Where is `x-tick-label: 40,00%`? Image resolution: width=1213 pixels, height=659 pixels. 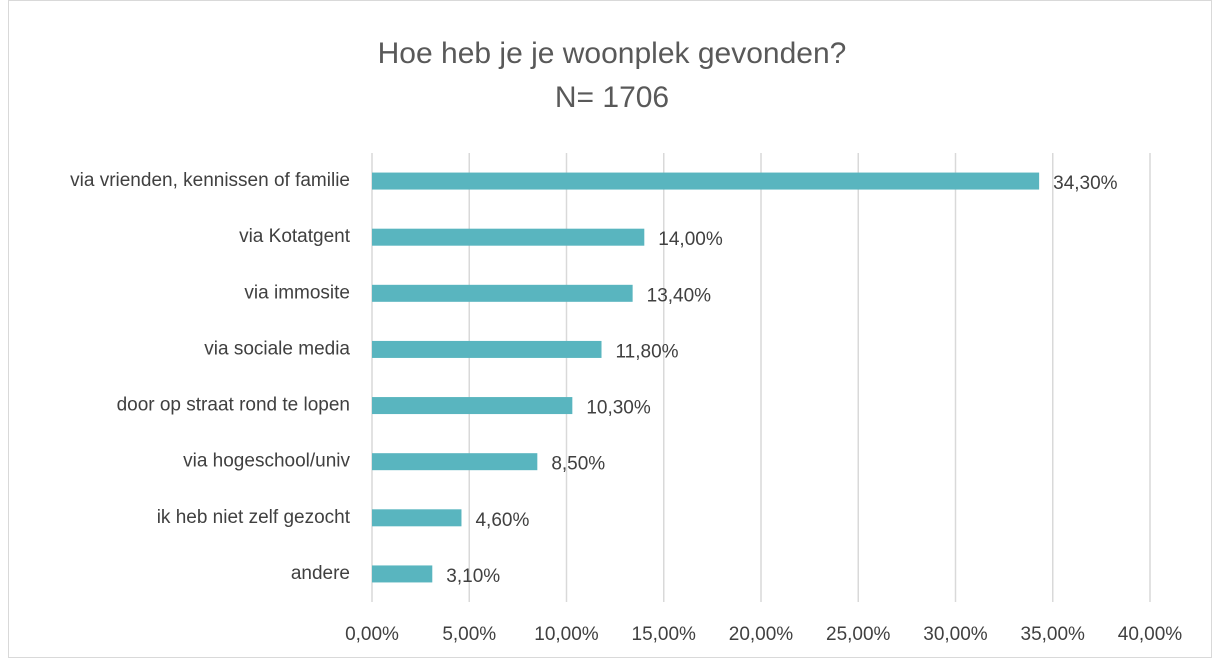 x-tick-label: 40,00% is located at coordinates (1150, 634).